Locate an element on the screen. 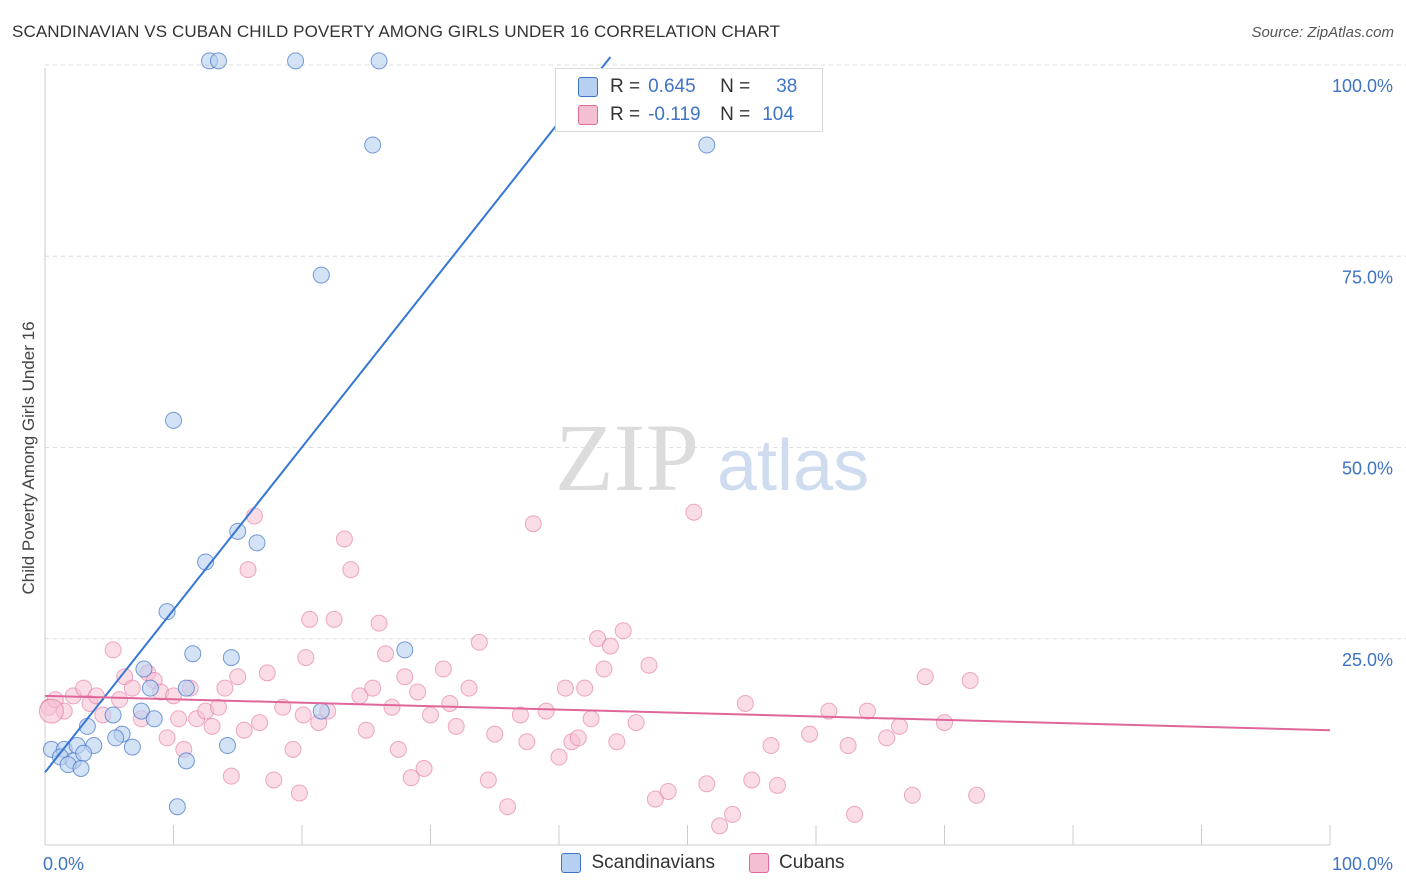 This screenshot has height=892, width=1406. legend-row-scandinavians: R = 0.645 N = 38 is located at coordinates (687, 87).